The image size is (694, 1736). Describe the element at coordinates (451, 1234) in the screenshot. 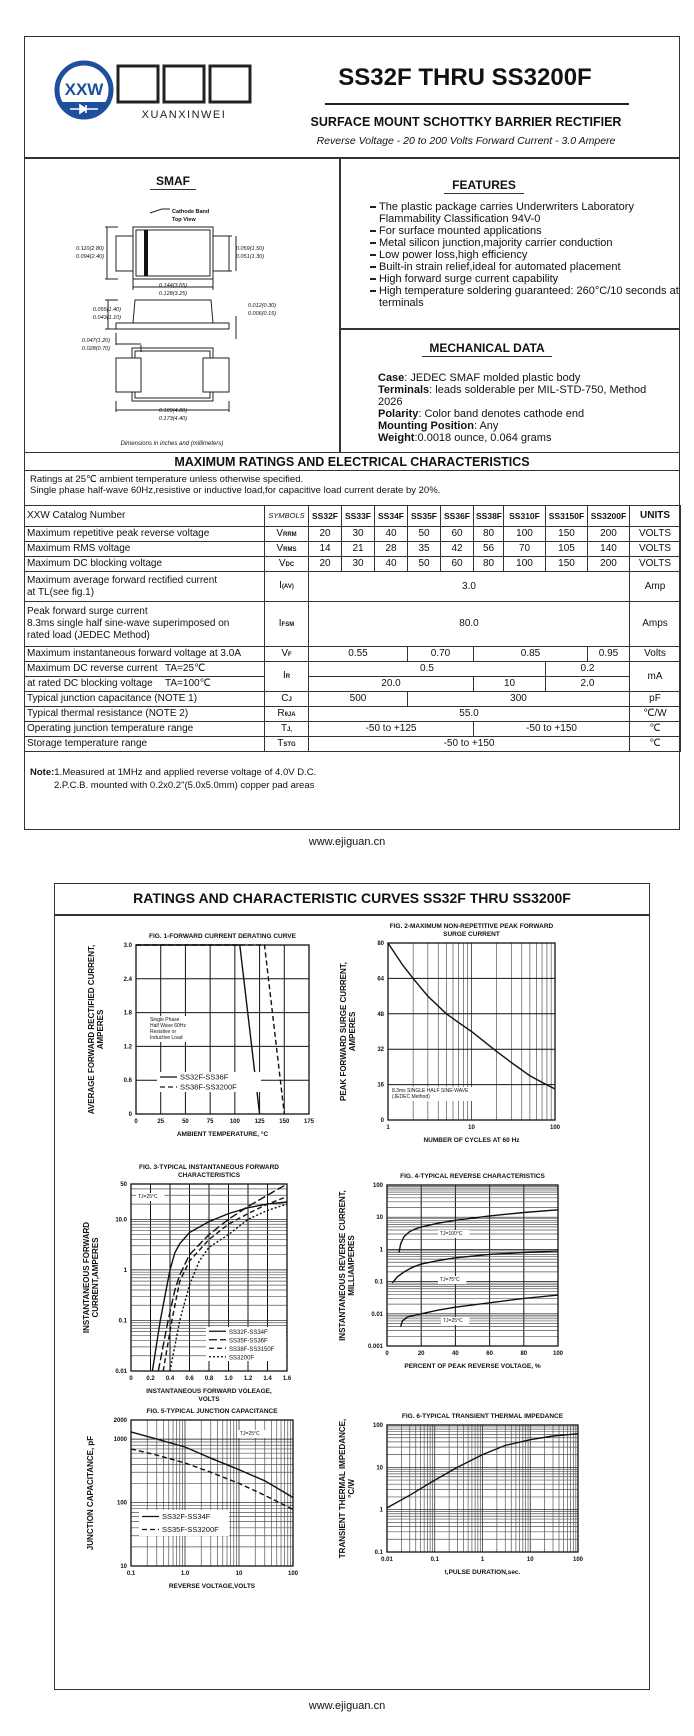

I see `chart-annotation: TJ=100°C` at that location.